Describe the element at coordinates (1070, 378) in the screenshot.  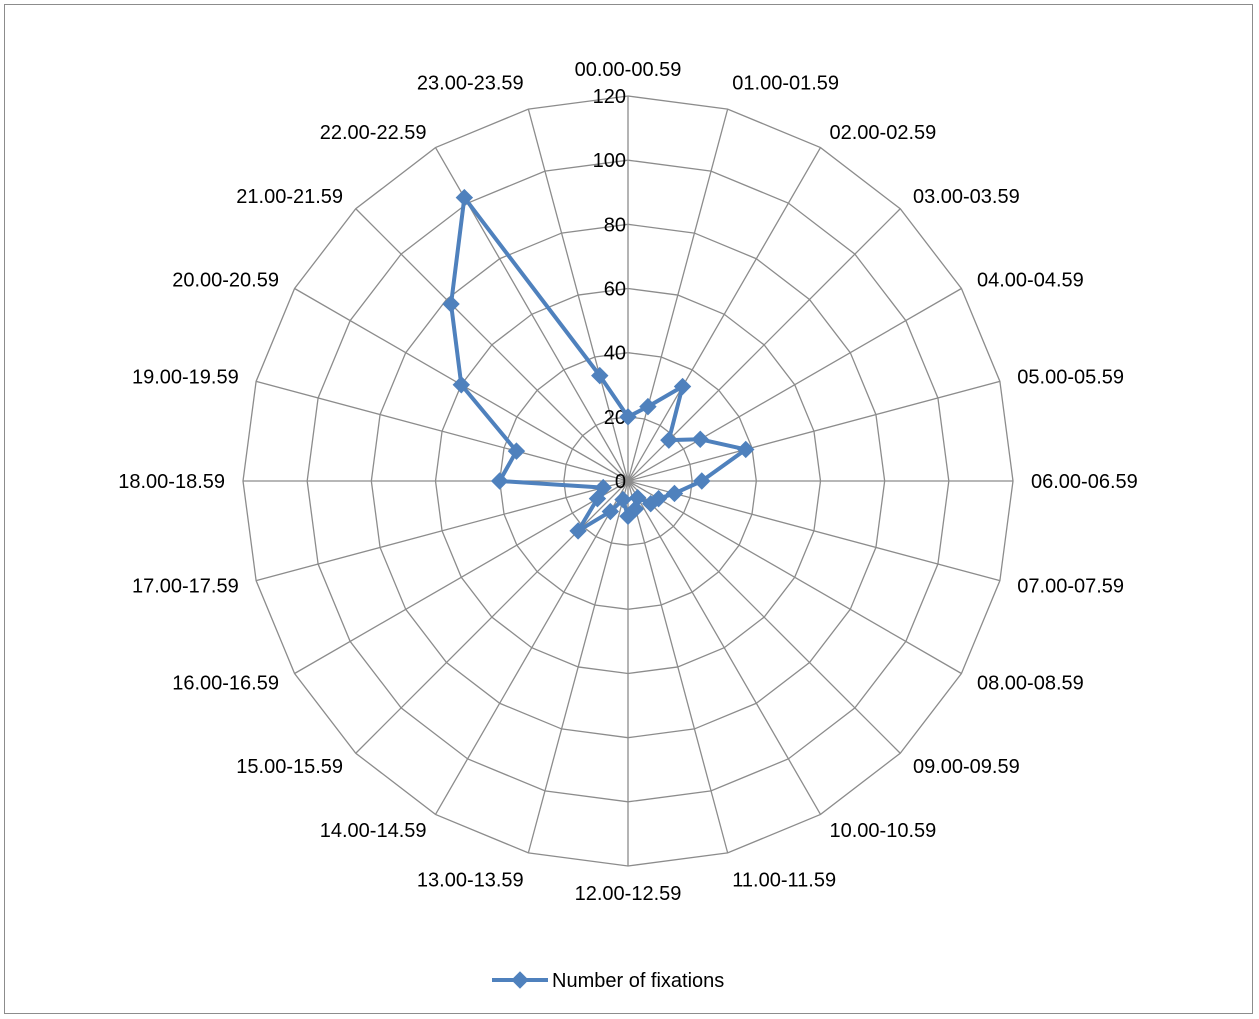
I see `category-label: 05.00-05.59` at that location.